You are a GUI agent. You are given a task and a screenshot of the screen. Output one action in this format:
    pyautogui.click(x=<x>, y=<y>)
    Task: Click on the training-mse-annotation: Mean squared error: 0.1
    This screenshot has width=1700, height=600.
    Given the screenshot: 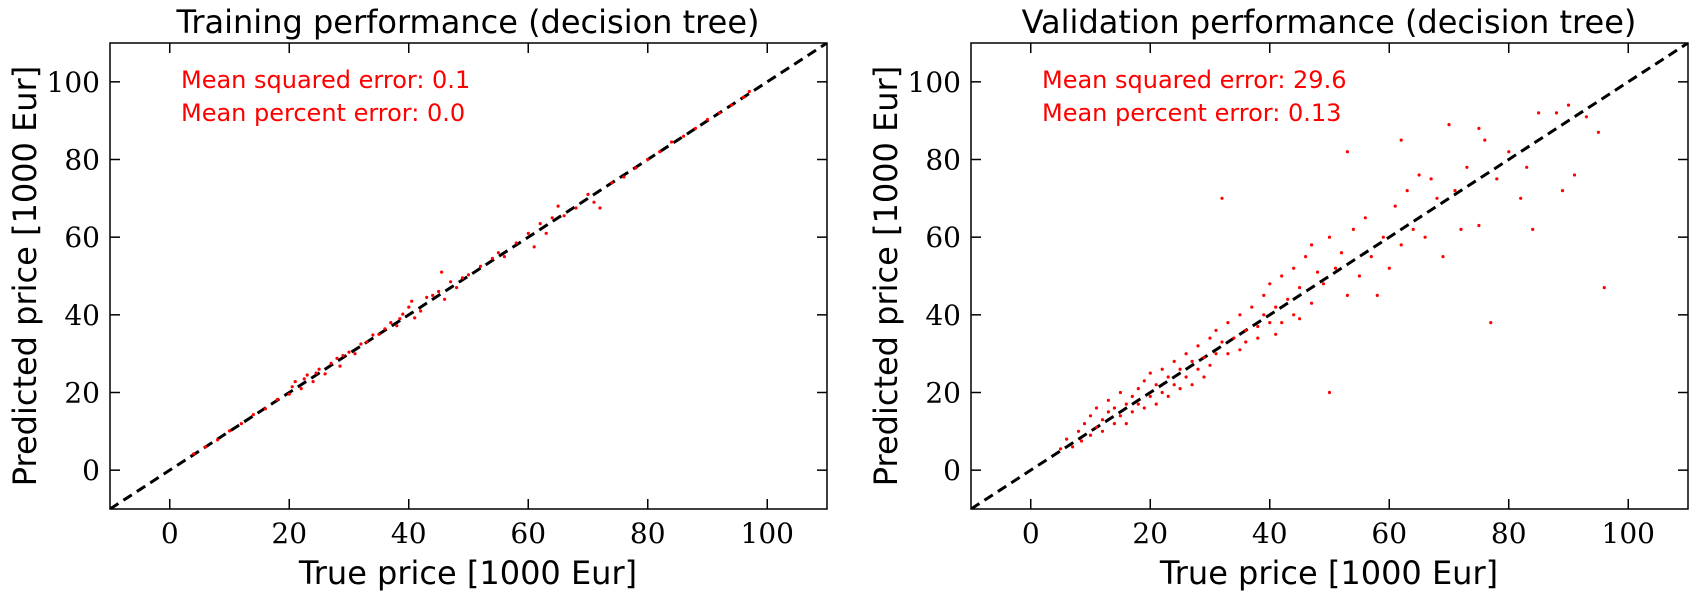 What is the action you would take?
    pyautogui.click(x=325, y=80)
    